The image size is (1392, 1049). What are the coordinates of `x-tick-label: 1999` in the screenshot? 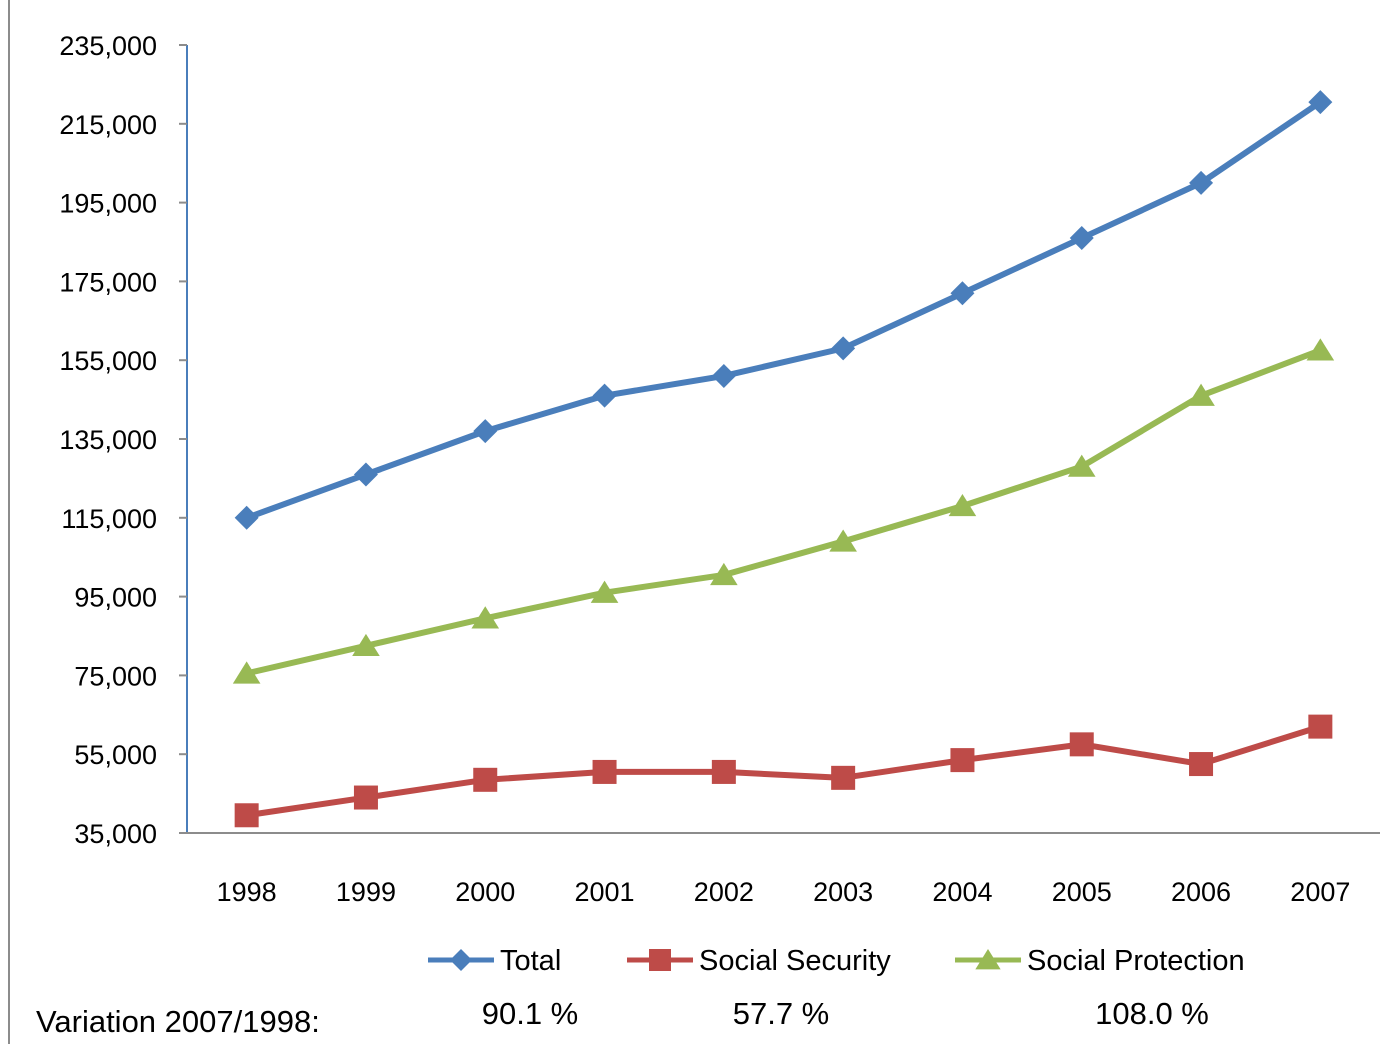 It's located at (366, 892).